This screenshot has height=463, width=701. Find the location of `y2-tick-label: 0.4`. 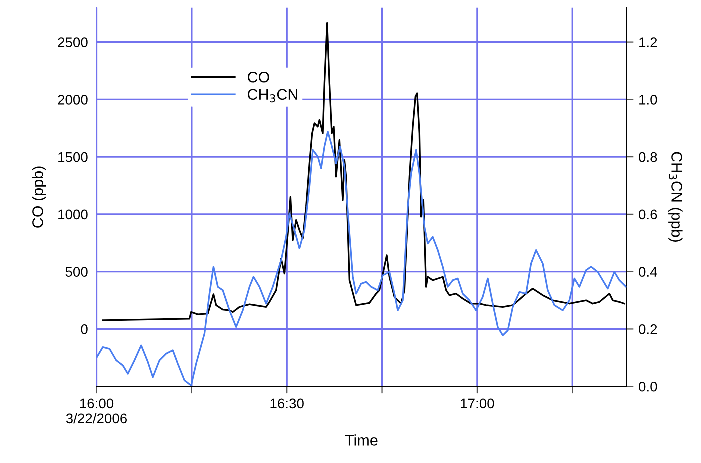

y2-tick-label: 0.4 is located at coordinates (648, 272).